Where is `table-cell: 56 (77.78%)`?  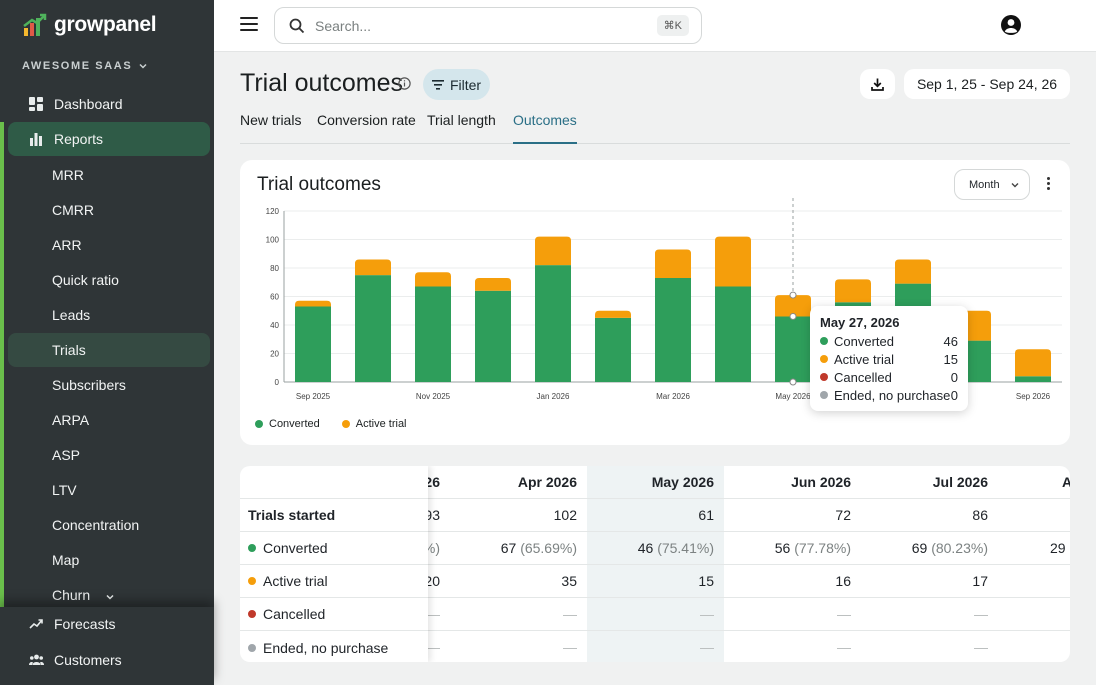
table-cell: 56 (77.78%) is located at coordinates (791, 548).